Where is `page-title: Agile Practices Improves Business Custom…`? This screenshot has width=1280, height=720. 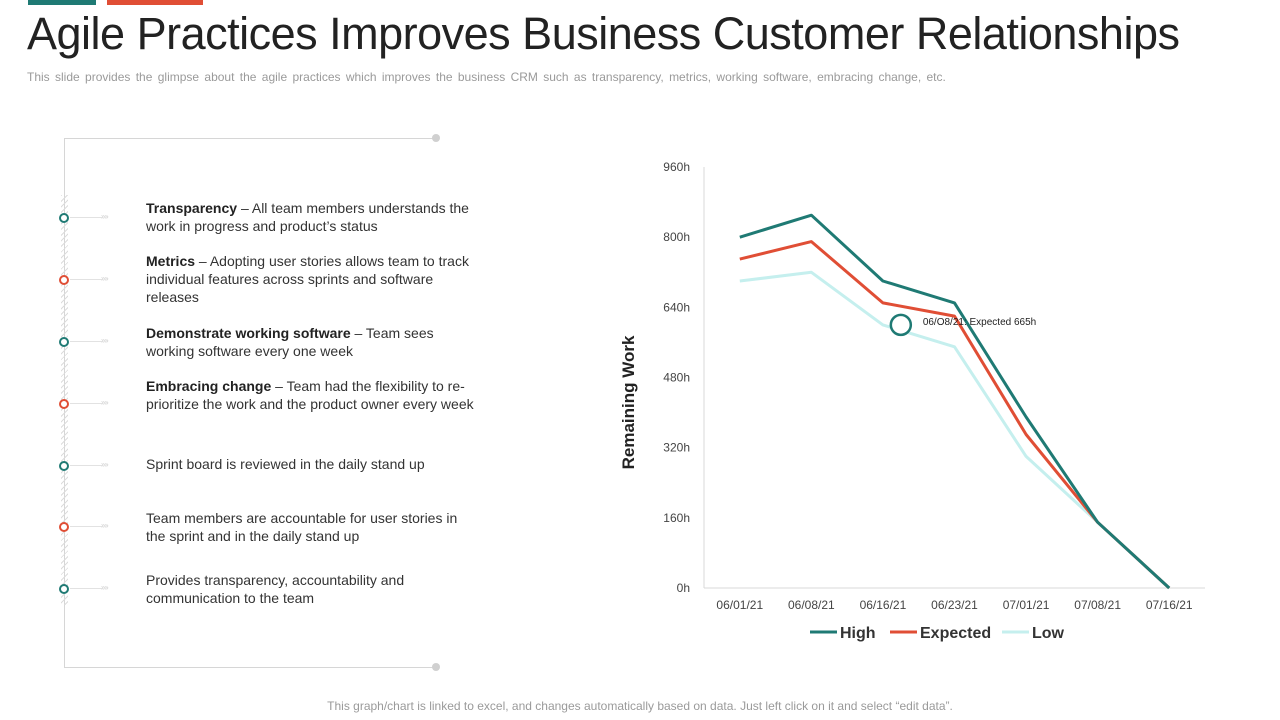 page-title: Agile Practices Improves Business Custom… is located at coordinates (603, 33).